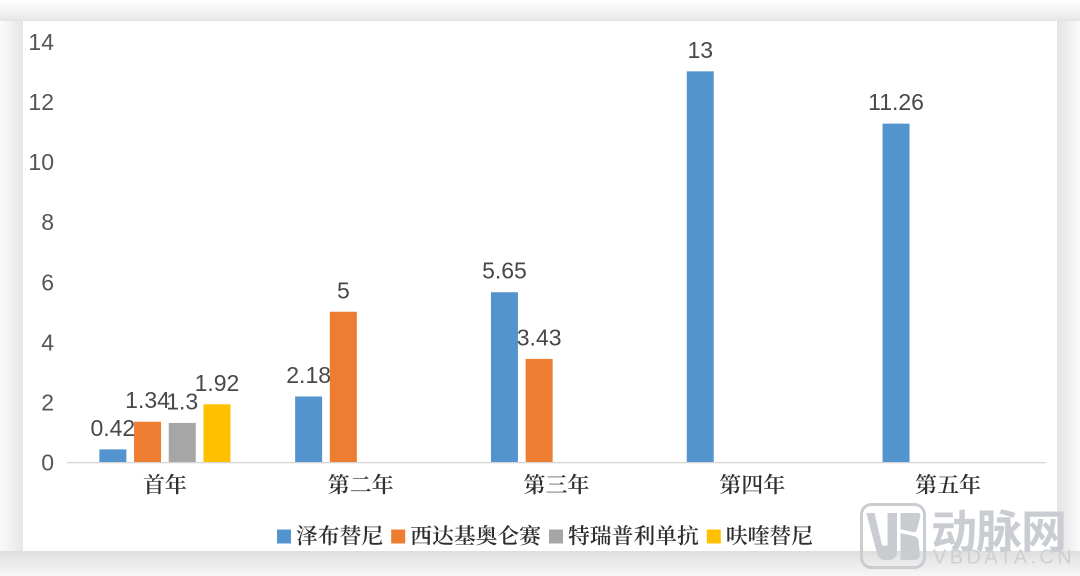  What do you see at coordinates (41, 162) in the screenshot?
I see `svg-text: 10` at bounding box center [41, 162].